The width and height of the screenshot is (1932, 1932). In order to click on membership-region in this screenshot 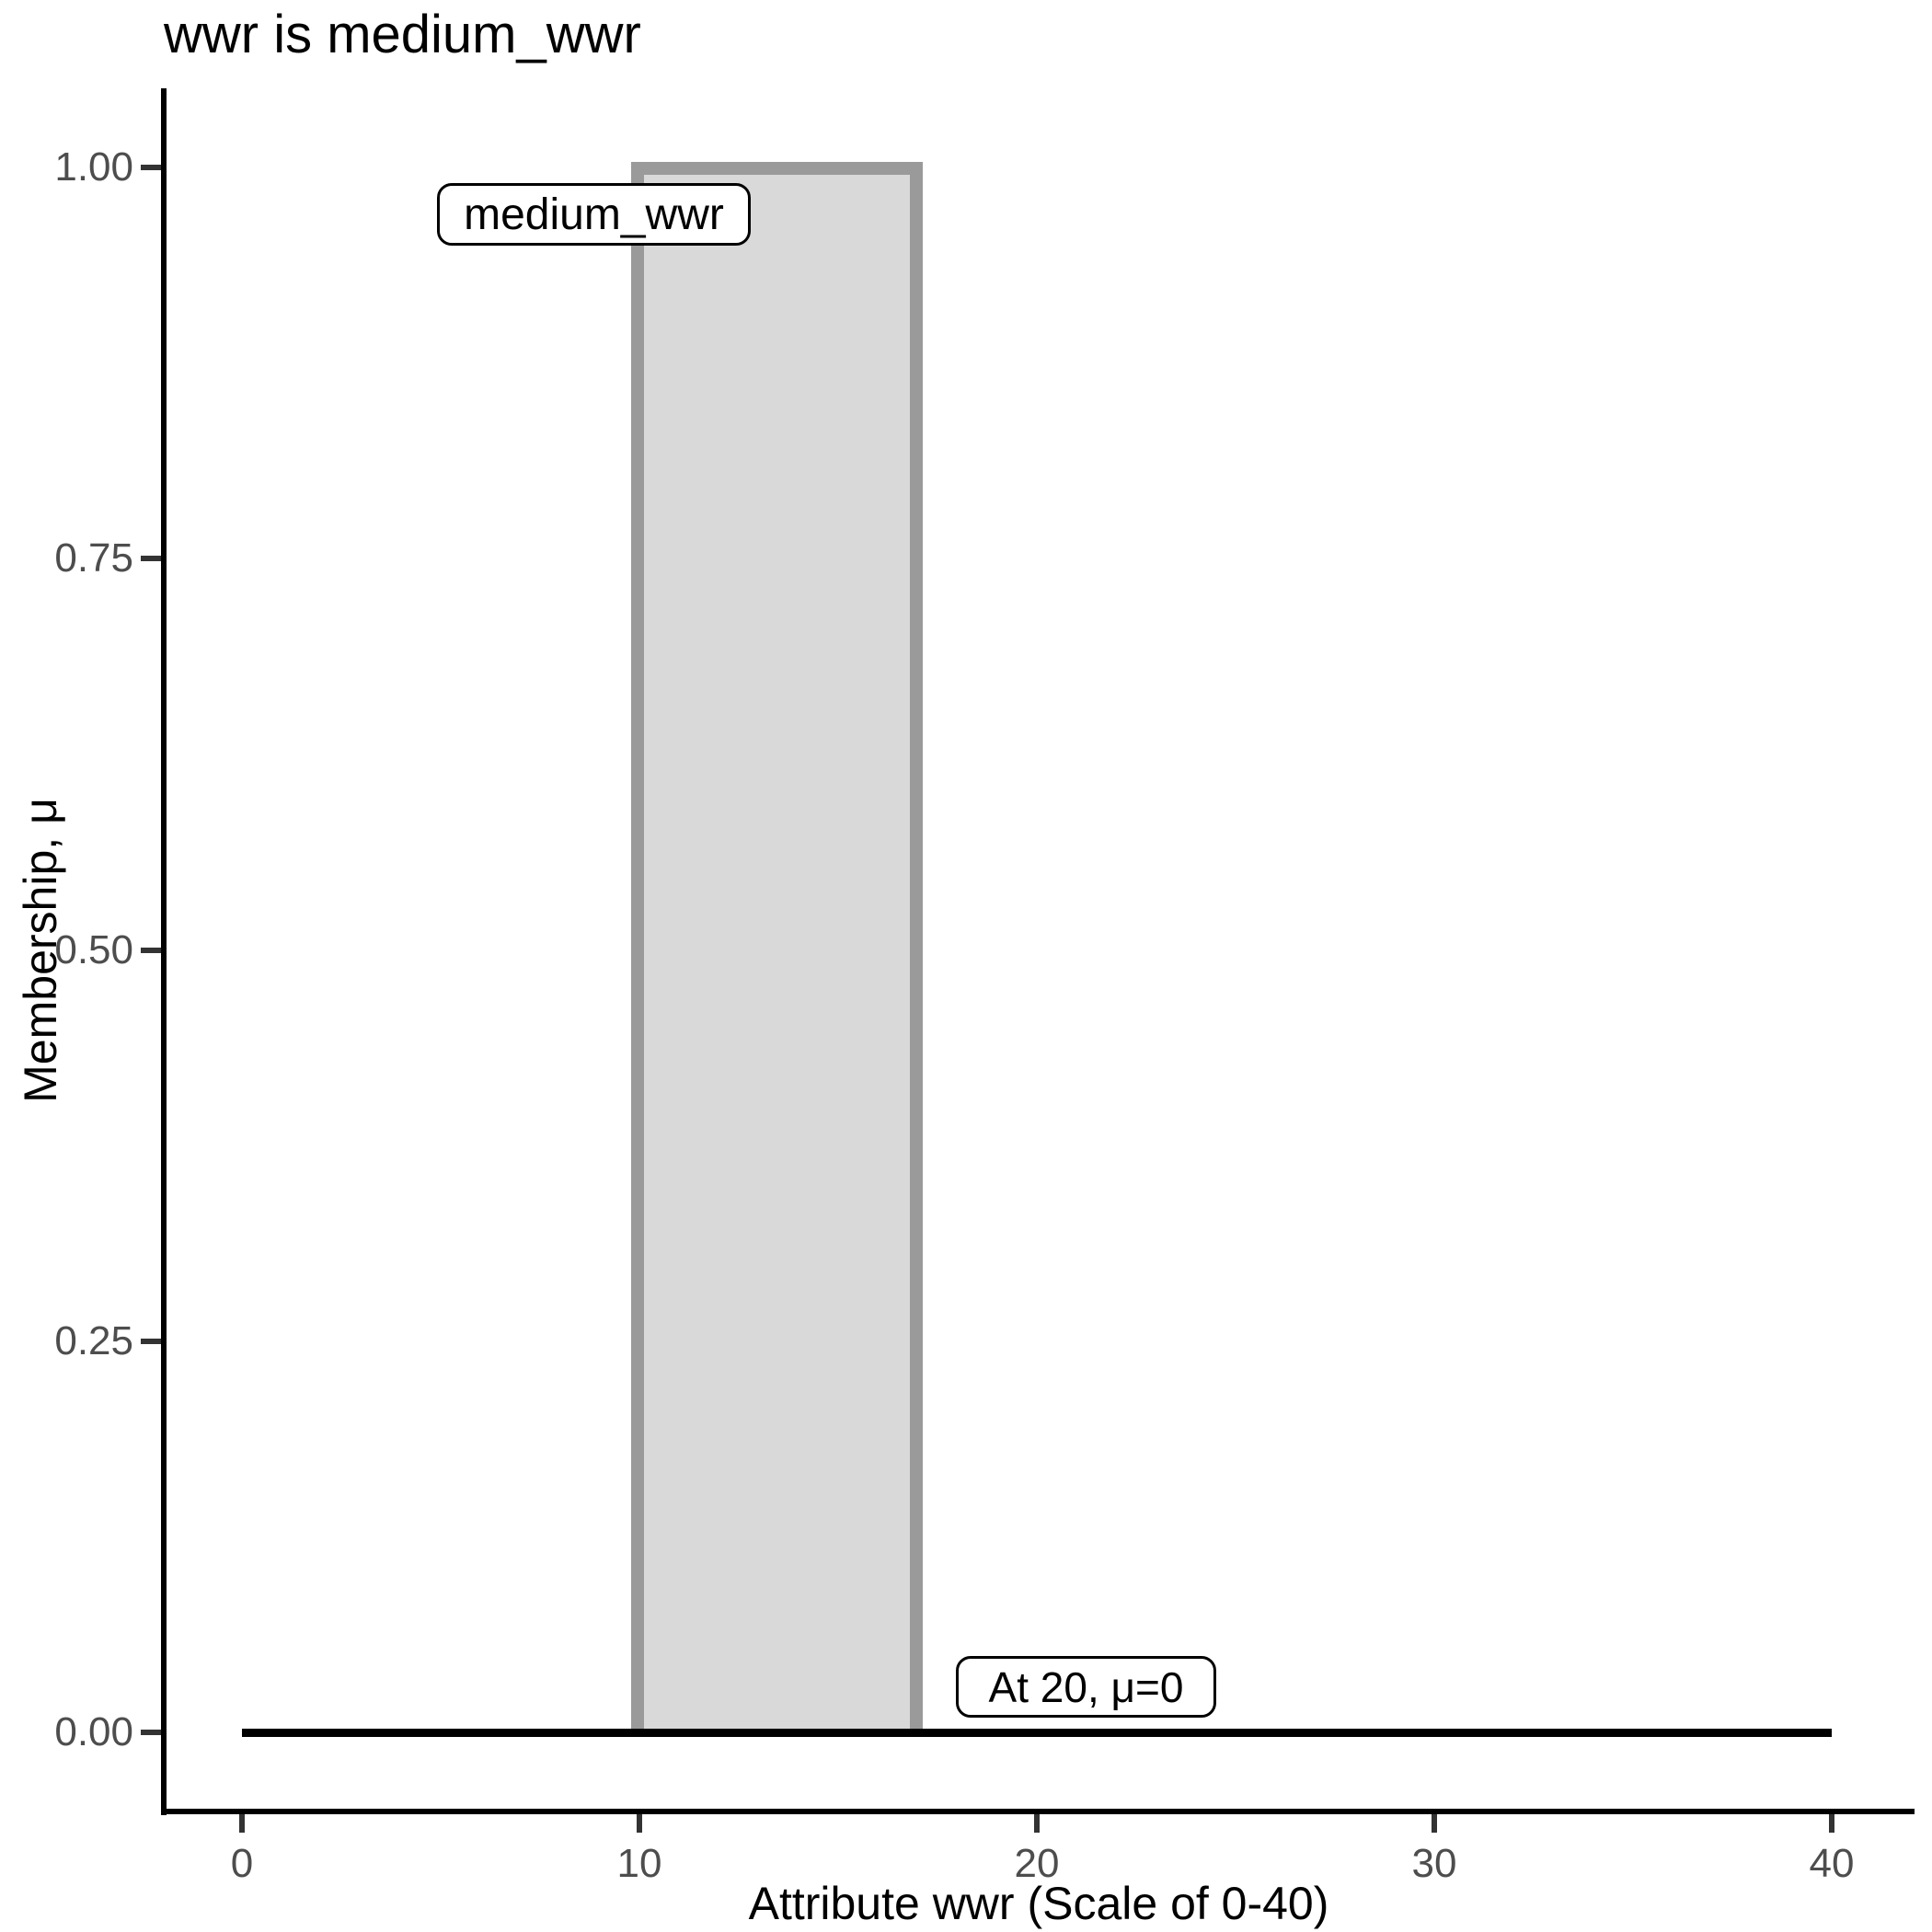, I will do `click(777, 947)`.